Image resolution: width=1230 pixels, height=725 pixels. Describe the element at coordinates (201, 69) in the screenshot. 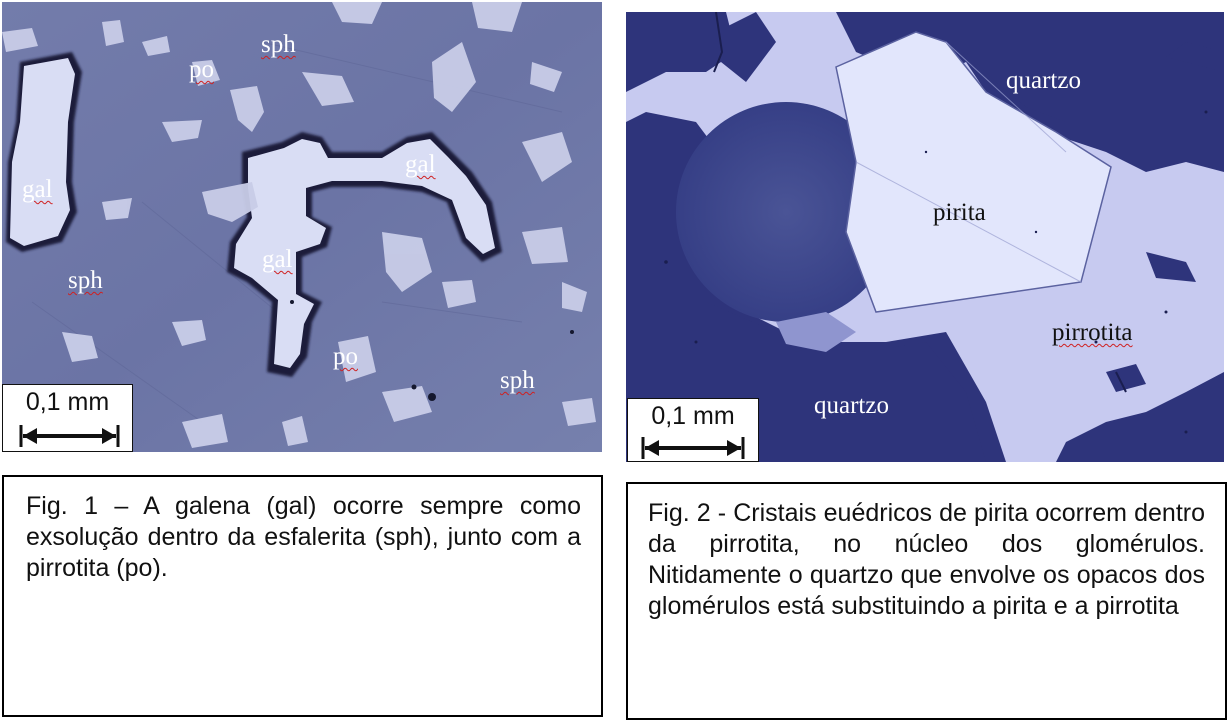

I see `label-po-top: po` at that location.